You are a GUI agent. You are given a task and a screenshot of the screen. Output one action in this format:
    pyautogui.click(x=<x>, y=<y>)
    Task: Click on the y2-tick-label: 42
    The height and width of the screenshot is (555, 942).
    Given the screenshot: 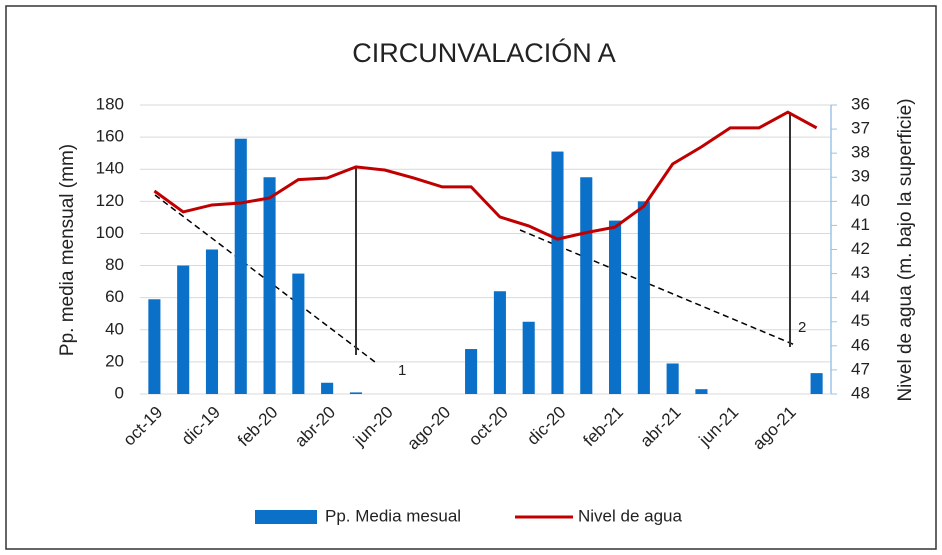 What is the action you would take?
    pyautogui.click(x=860, y=248)
    